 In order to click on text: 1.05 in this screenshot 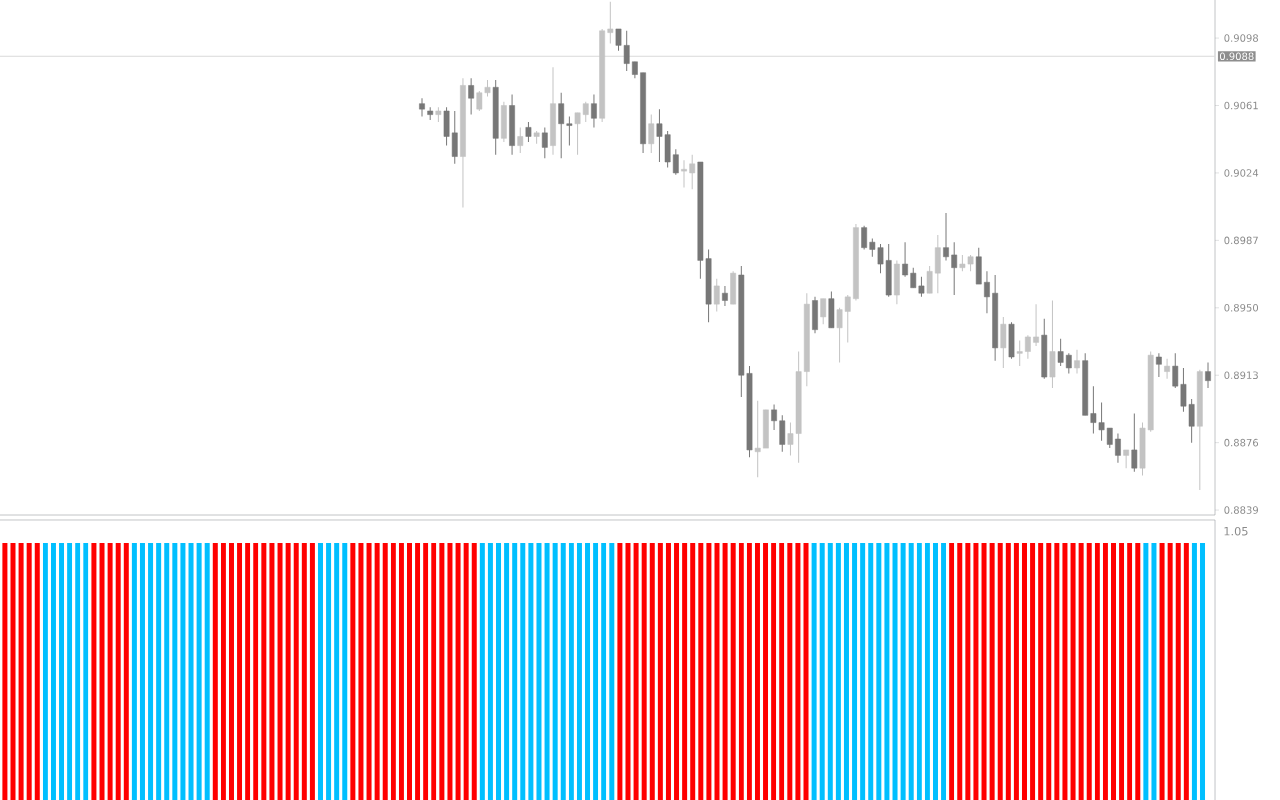, I will do `click(1236, 531)`.